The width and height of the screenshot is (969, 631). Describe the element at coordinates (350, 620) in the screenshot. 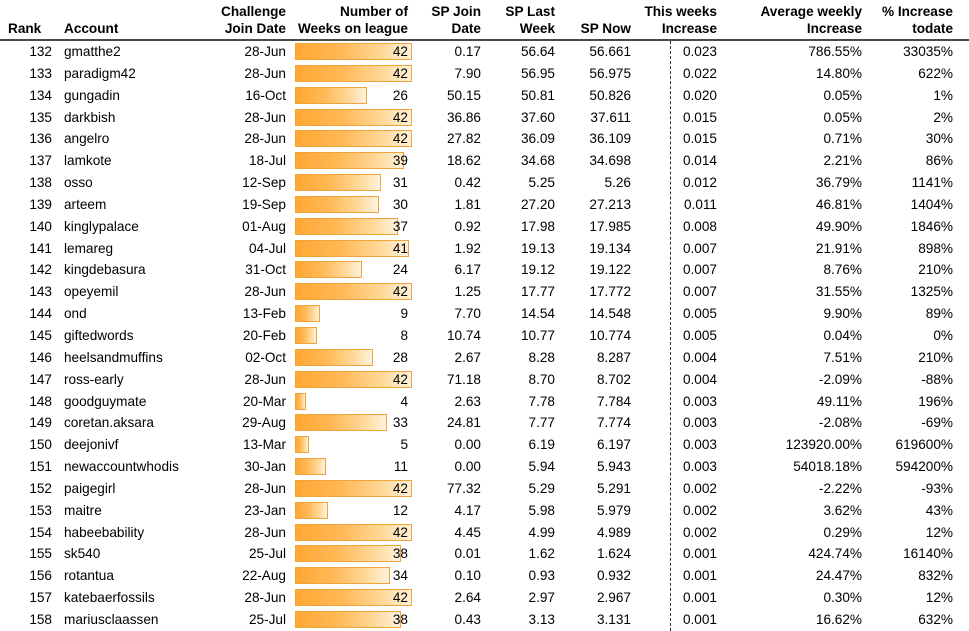

I see `weeks-cell: 38` at that location.